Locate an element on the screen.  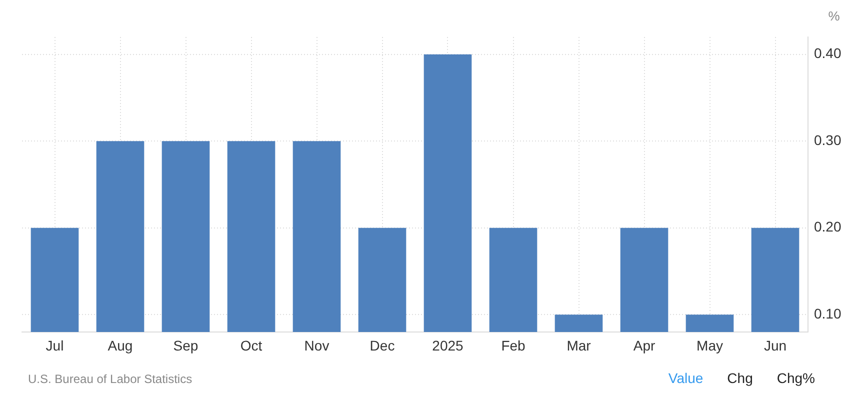
x-tick-label: Nov is located at coordinates (317, 345).